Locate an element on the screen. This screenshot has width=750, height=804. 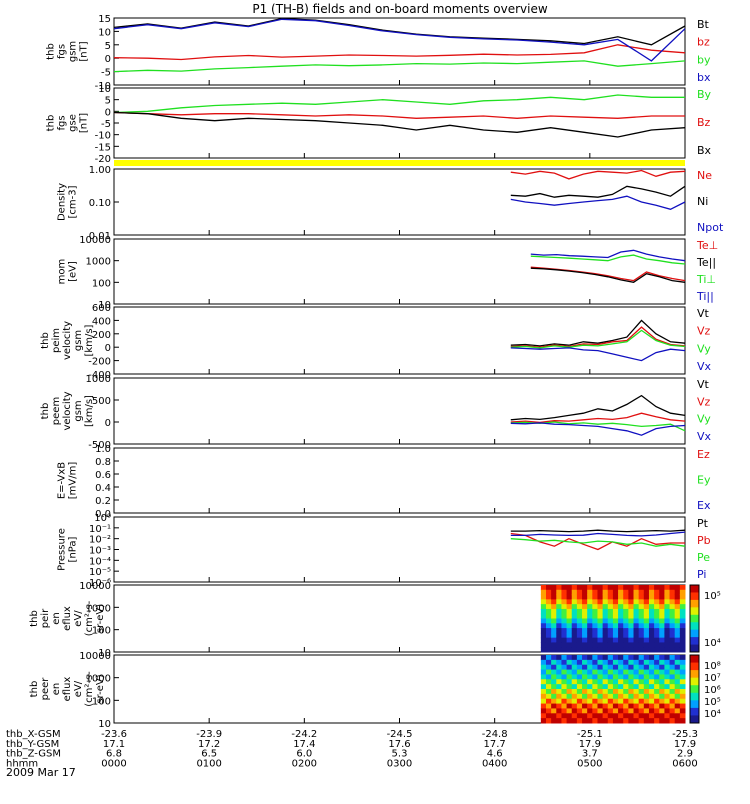
series-Ni is located at coordinates (598, 191).